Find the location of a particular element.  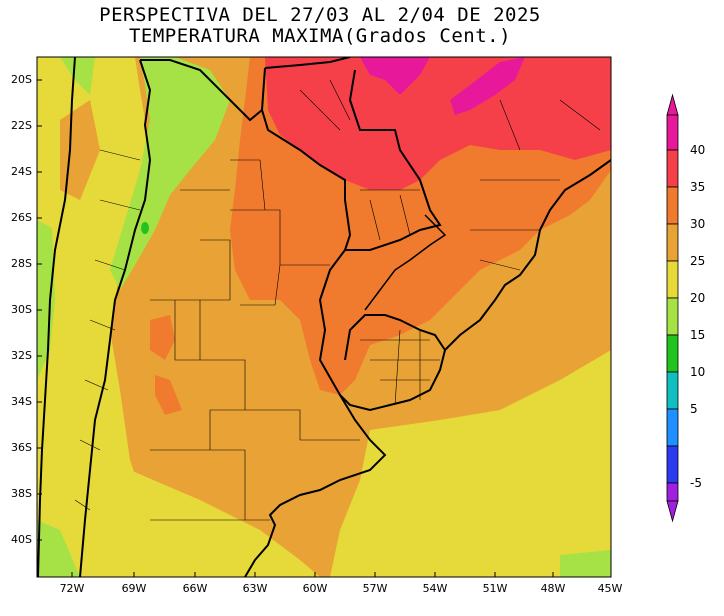

lon-label: 69W is located at coordinates (134, 588).